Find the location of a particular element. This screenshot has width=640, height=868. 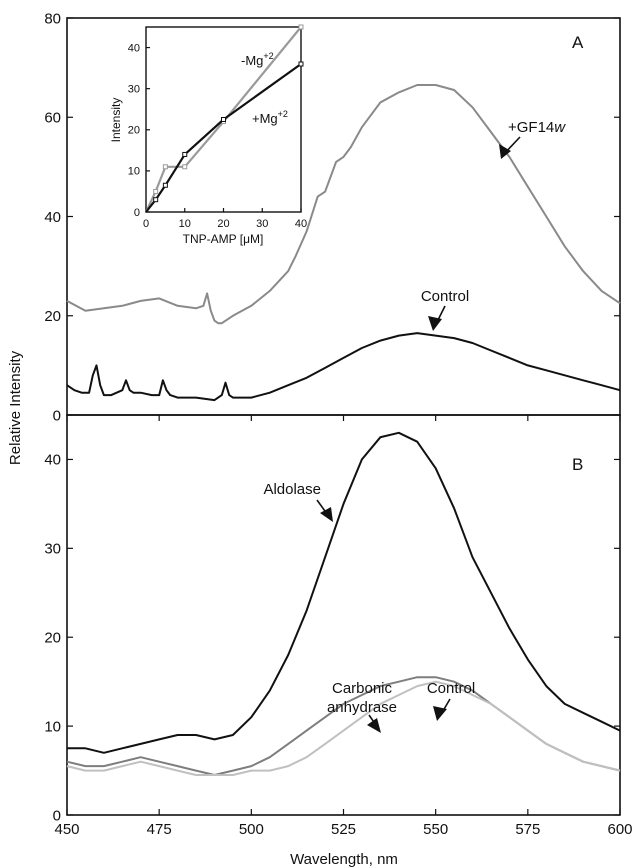

inset-minus-mg-sup: +2 is located at coordinates (268, 56).